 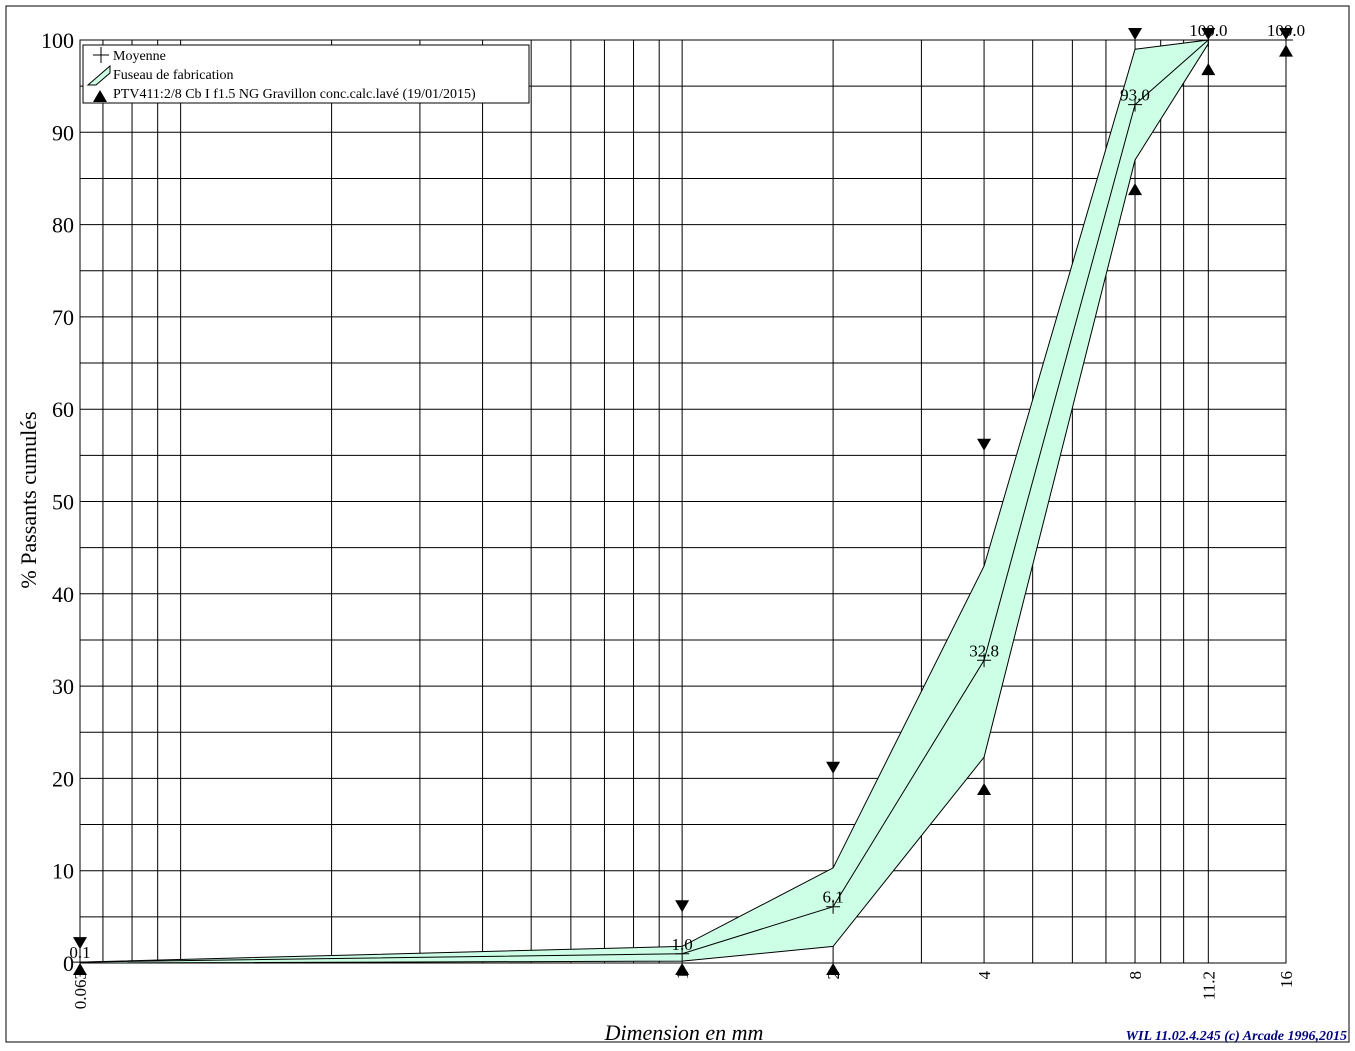 I want to click on y-tick-label: 30, so click(x=63, y=686).